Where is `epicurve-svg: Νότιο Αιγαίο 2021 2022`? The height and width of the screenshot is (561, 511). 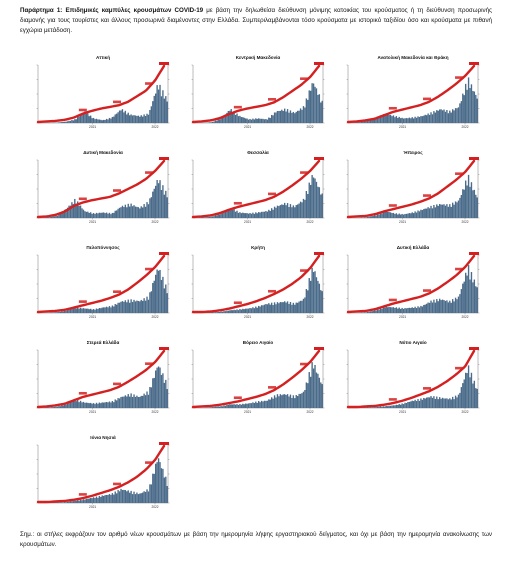
epicurve-svg: Νότιο Αιγαίο 2021 2022 is located at coordinates (413, 377).